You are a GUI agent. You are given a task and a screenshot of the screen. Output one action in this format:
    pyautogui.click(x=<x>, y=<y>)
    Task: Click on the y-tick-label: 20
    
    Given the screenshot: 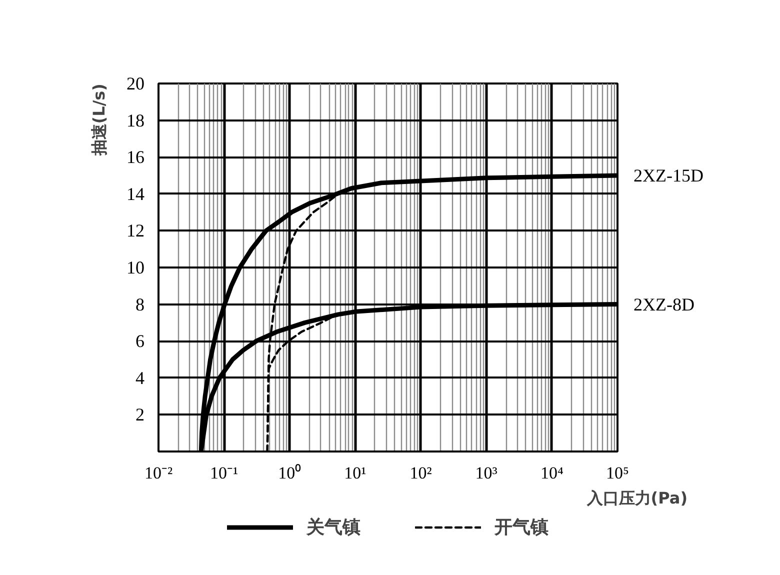 What is the action you would take?
    pyautogui.click(x=135, y=84)
    